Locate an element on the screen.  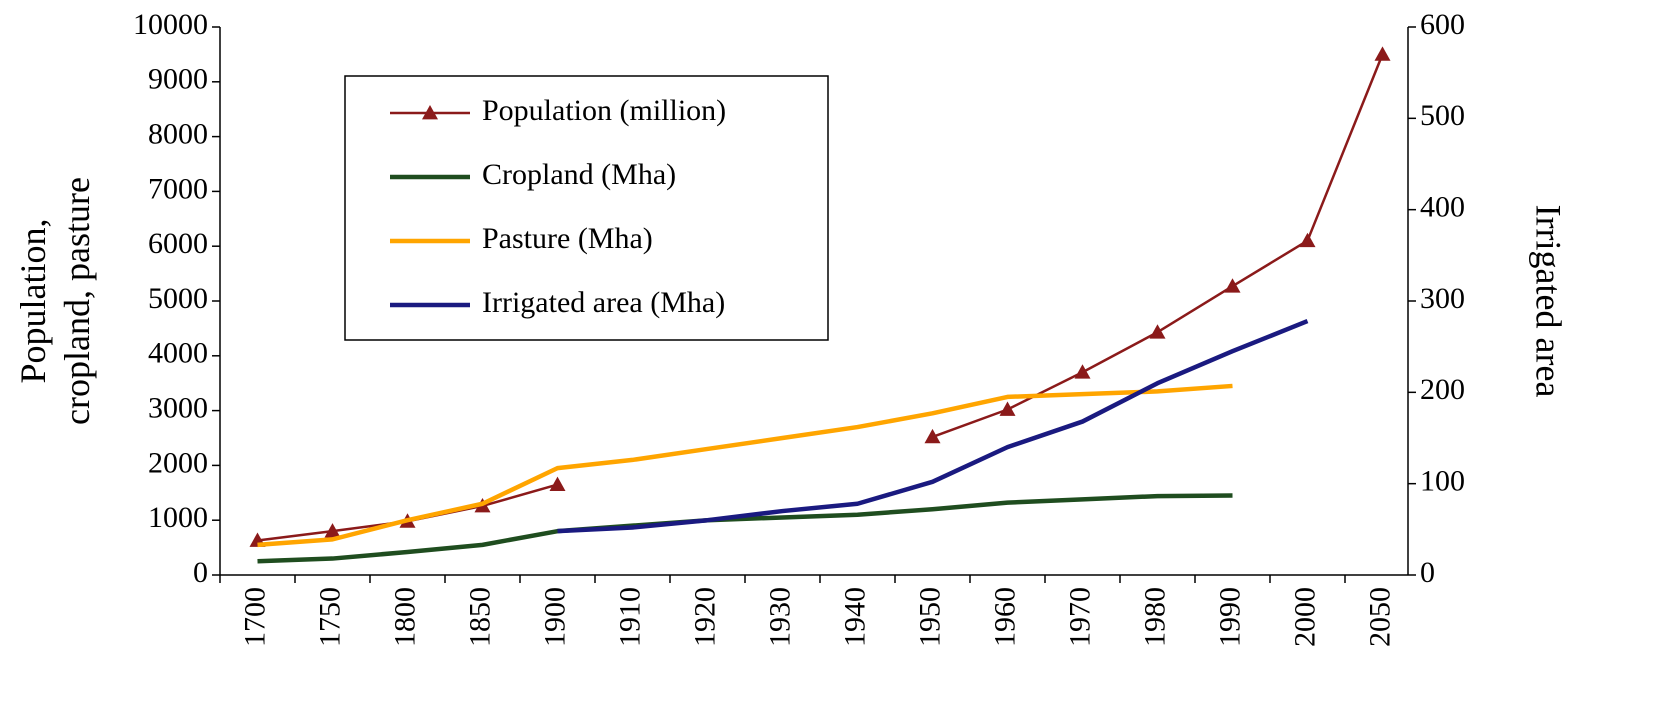
x-tick-label: 1970 is located at coordinates (1079, 617).